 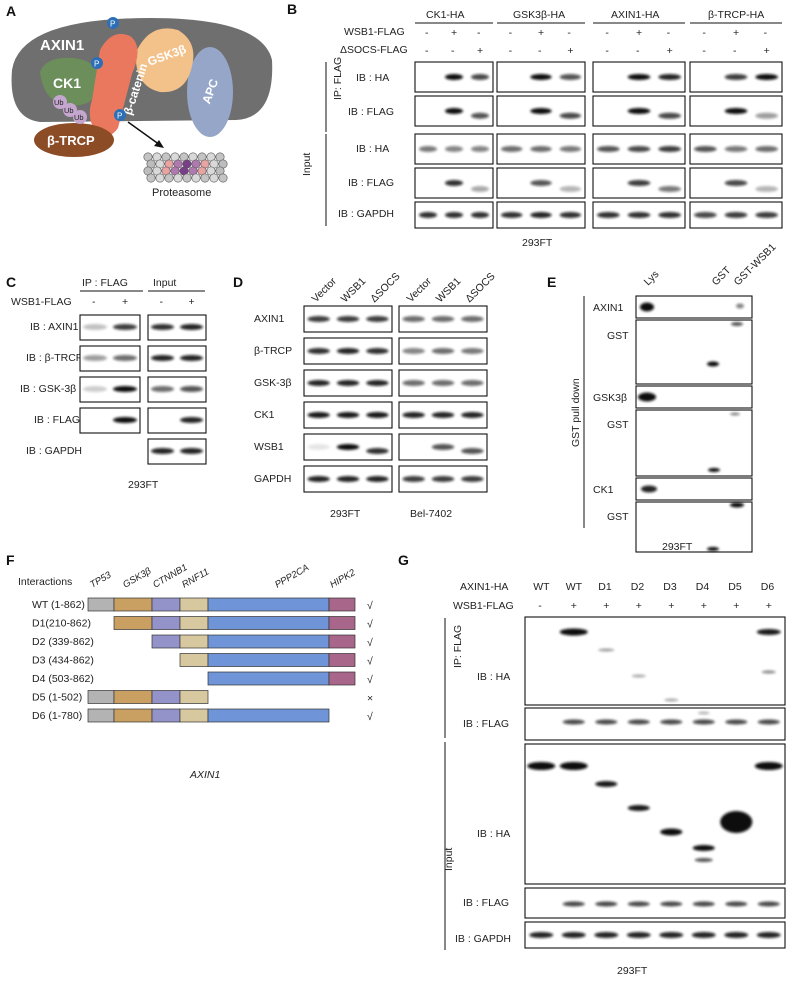 I want to click on e-blot-box, so click(x=694, y=352).